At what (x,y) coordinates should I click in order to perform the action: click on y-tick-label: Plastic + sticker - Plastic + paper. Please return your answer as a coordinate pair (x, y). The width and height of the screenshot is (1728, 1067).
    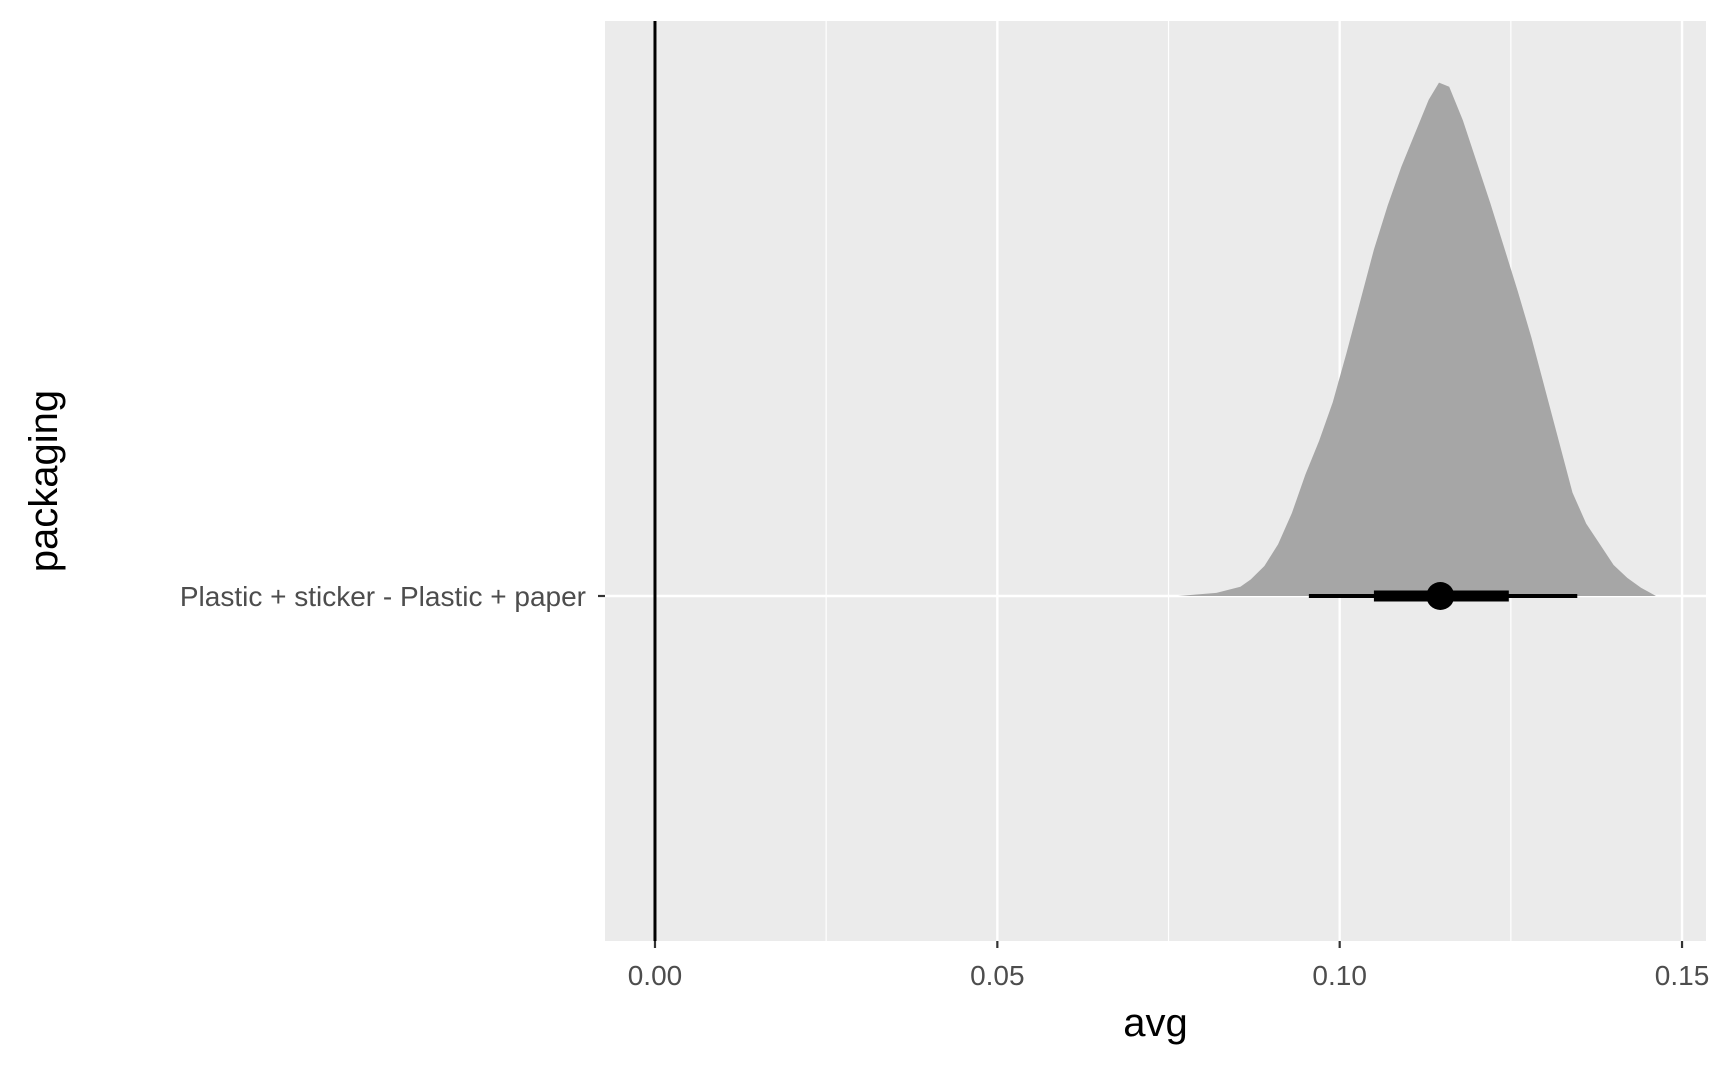
    Looking at the image, I should click on (383, 596).